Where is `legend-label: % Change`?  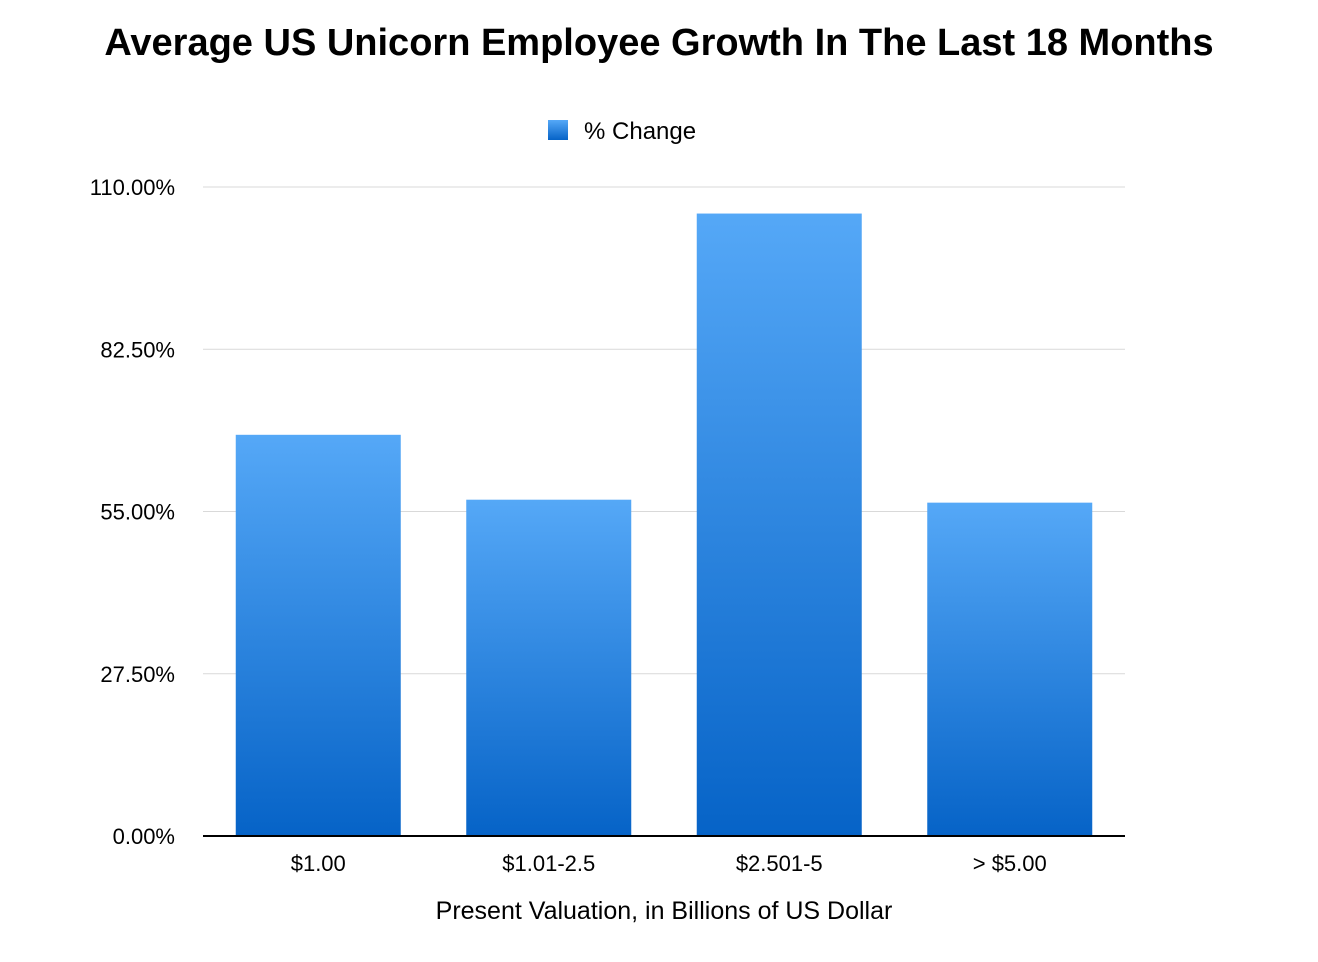
legend-label: % Change is located at coordinates (640, 131).